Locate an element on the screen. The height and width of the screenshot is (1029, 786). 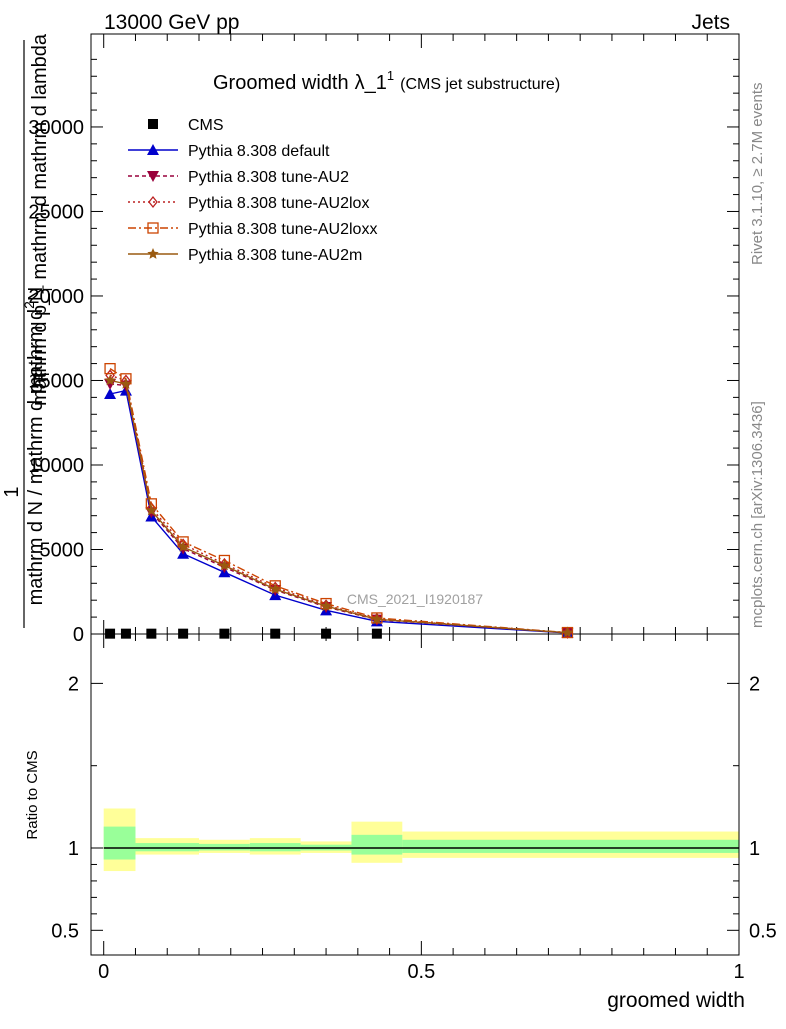
legend-label: Pythia 8.308 default is located at coordinates (259, 151).